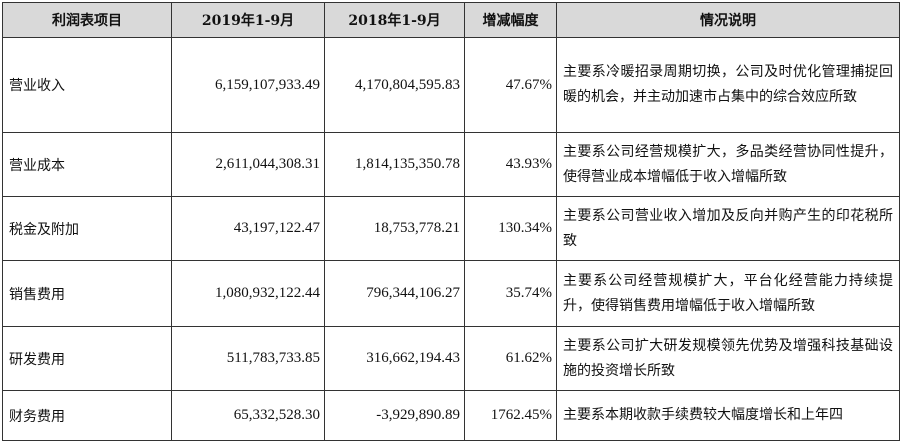 The width and height of the screenshot is (901, 441). I want to click on row-change: 47.67%, so click(510, 85).